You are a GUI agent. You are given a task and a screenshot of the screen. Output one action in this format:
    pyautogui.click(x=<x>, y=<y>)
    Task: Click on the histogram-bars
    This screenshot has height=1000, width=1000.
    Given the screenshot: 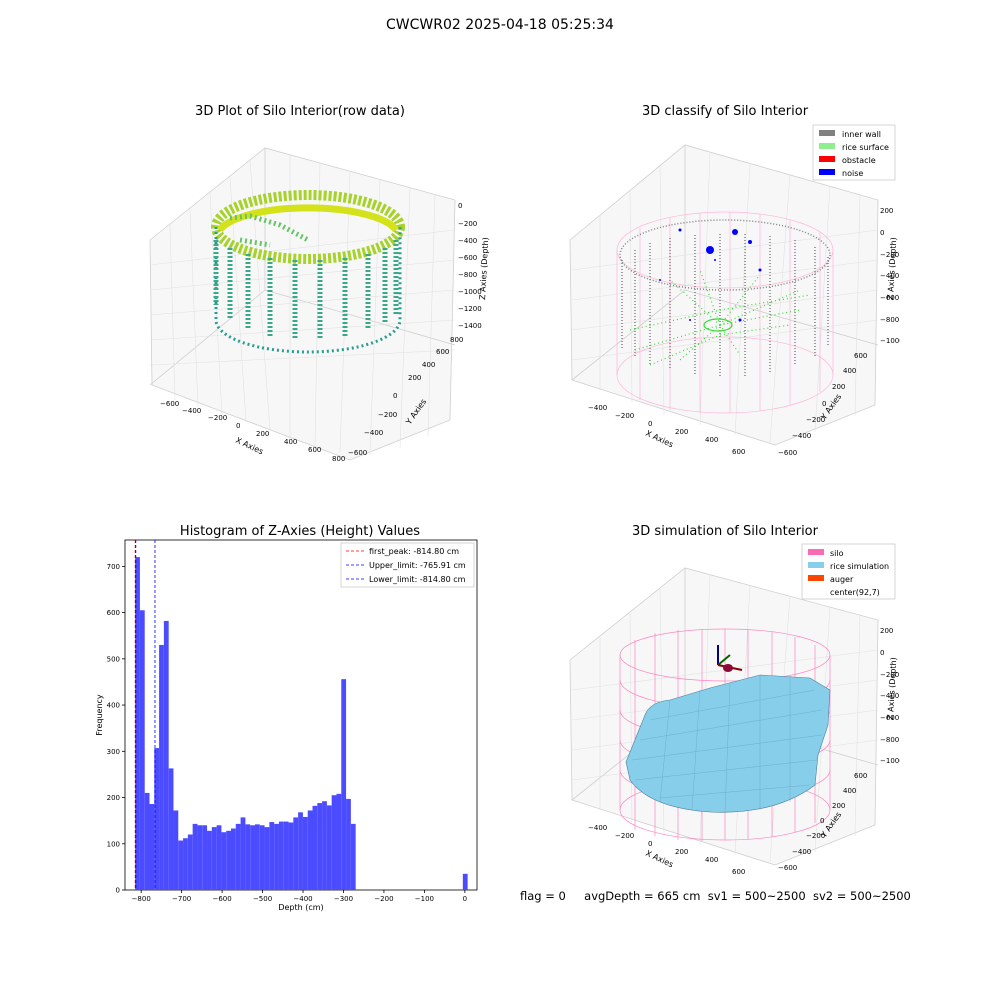 What is the action you would take?
    pyautogui.click(x=301, y=723)
    